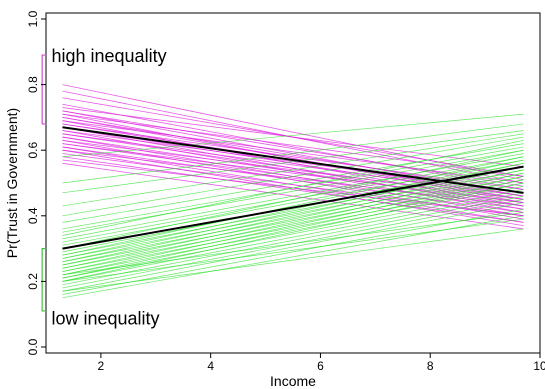 This screenshot has height=389, width=545. Describe the element at coordinates (33, 281) in the screenshot. I see `y-tick-label-1: 0.2` at that location.